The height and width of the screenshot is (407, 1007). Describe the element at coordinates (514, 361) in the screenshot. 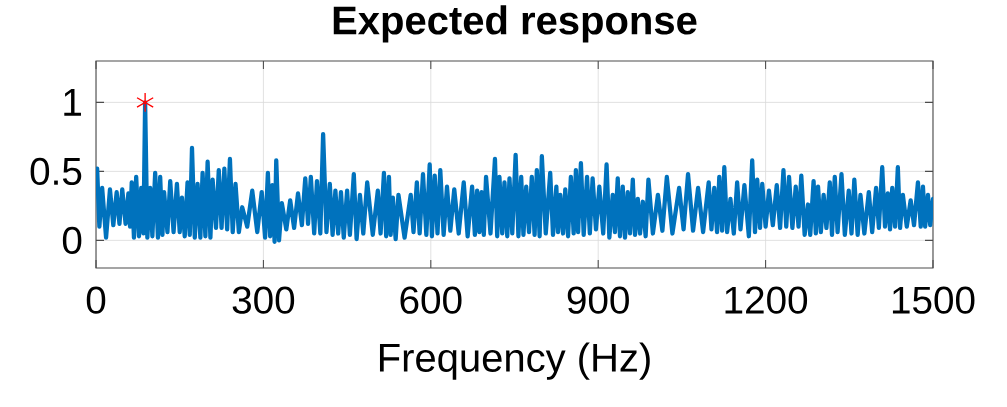

I see `x-axis-title: Frequency (Hz)` at that location.